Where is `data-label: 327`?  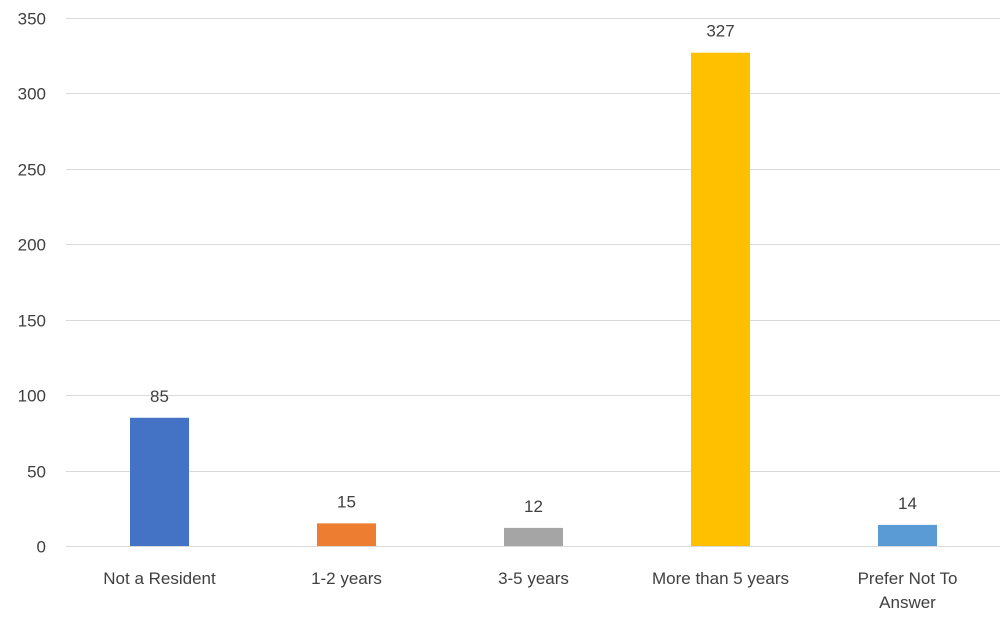
data-label: 327 is located at coordinates (720, 31).